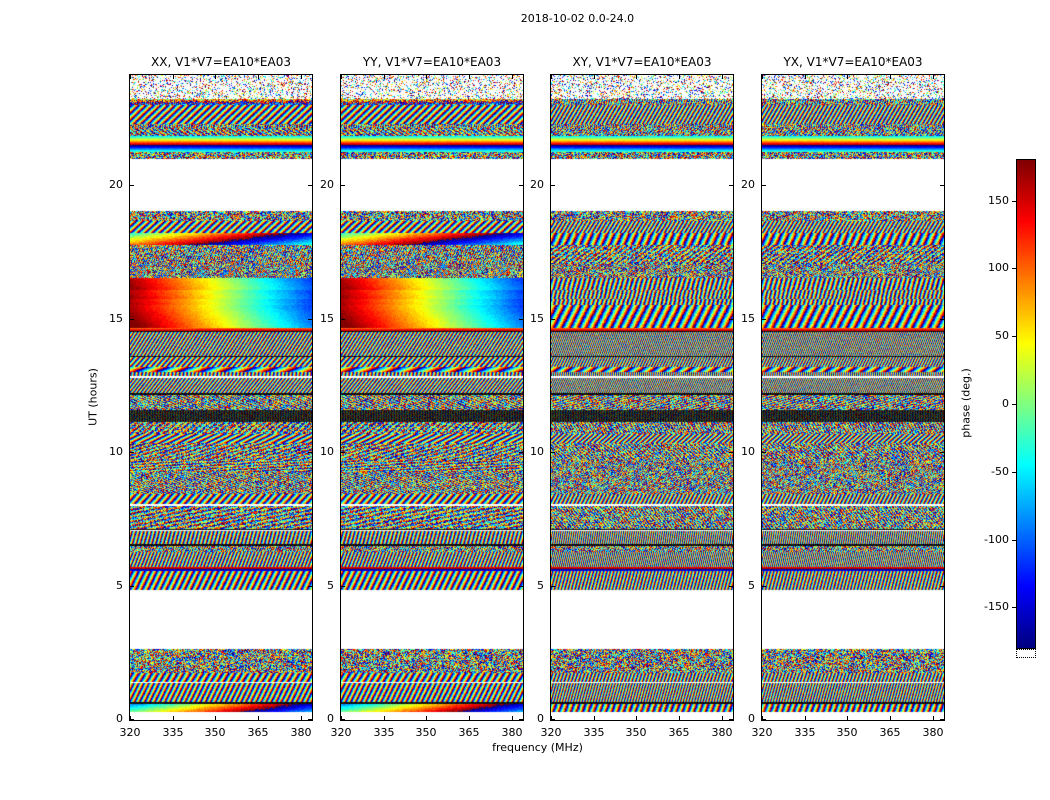 Image resolution: width=1050 pixels, height=800 pixels. What do you see at coordinates (998, 200) in the screenshot?
I see `colorbar-tick-label: 150` at bounding box center [998, 200].